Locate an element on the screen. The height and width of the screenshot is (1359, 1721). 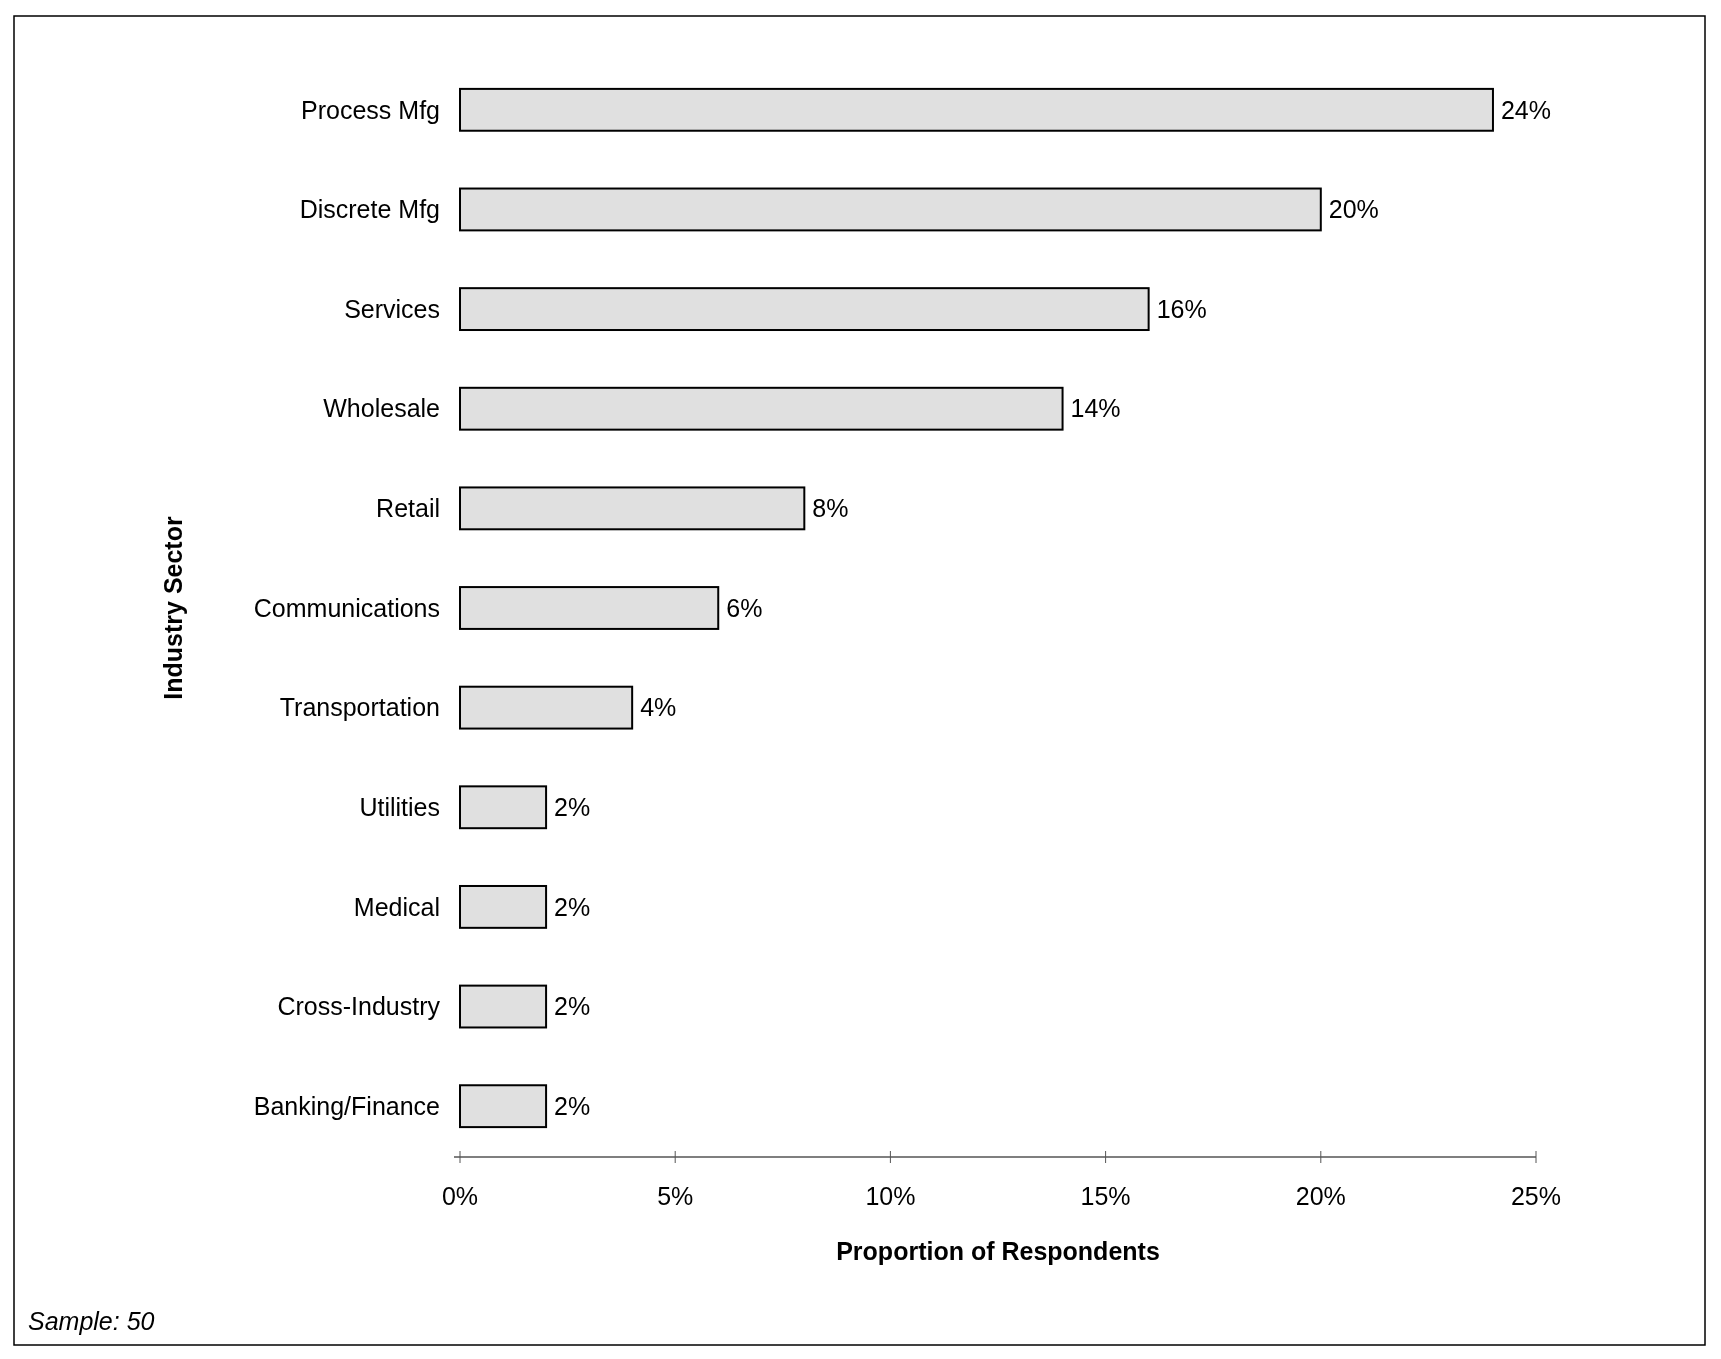
x-tick-label: 0% is located at coordinates (460, 1196).